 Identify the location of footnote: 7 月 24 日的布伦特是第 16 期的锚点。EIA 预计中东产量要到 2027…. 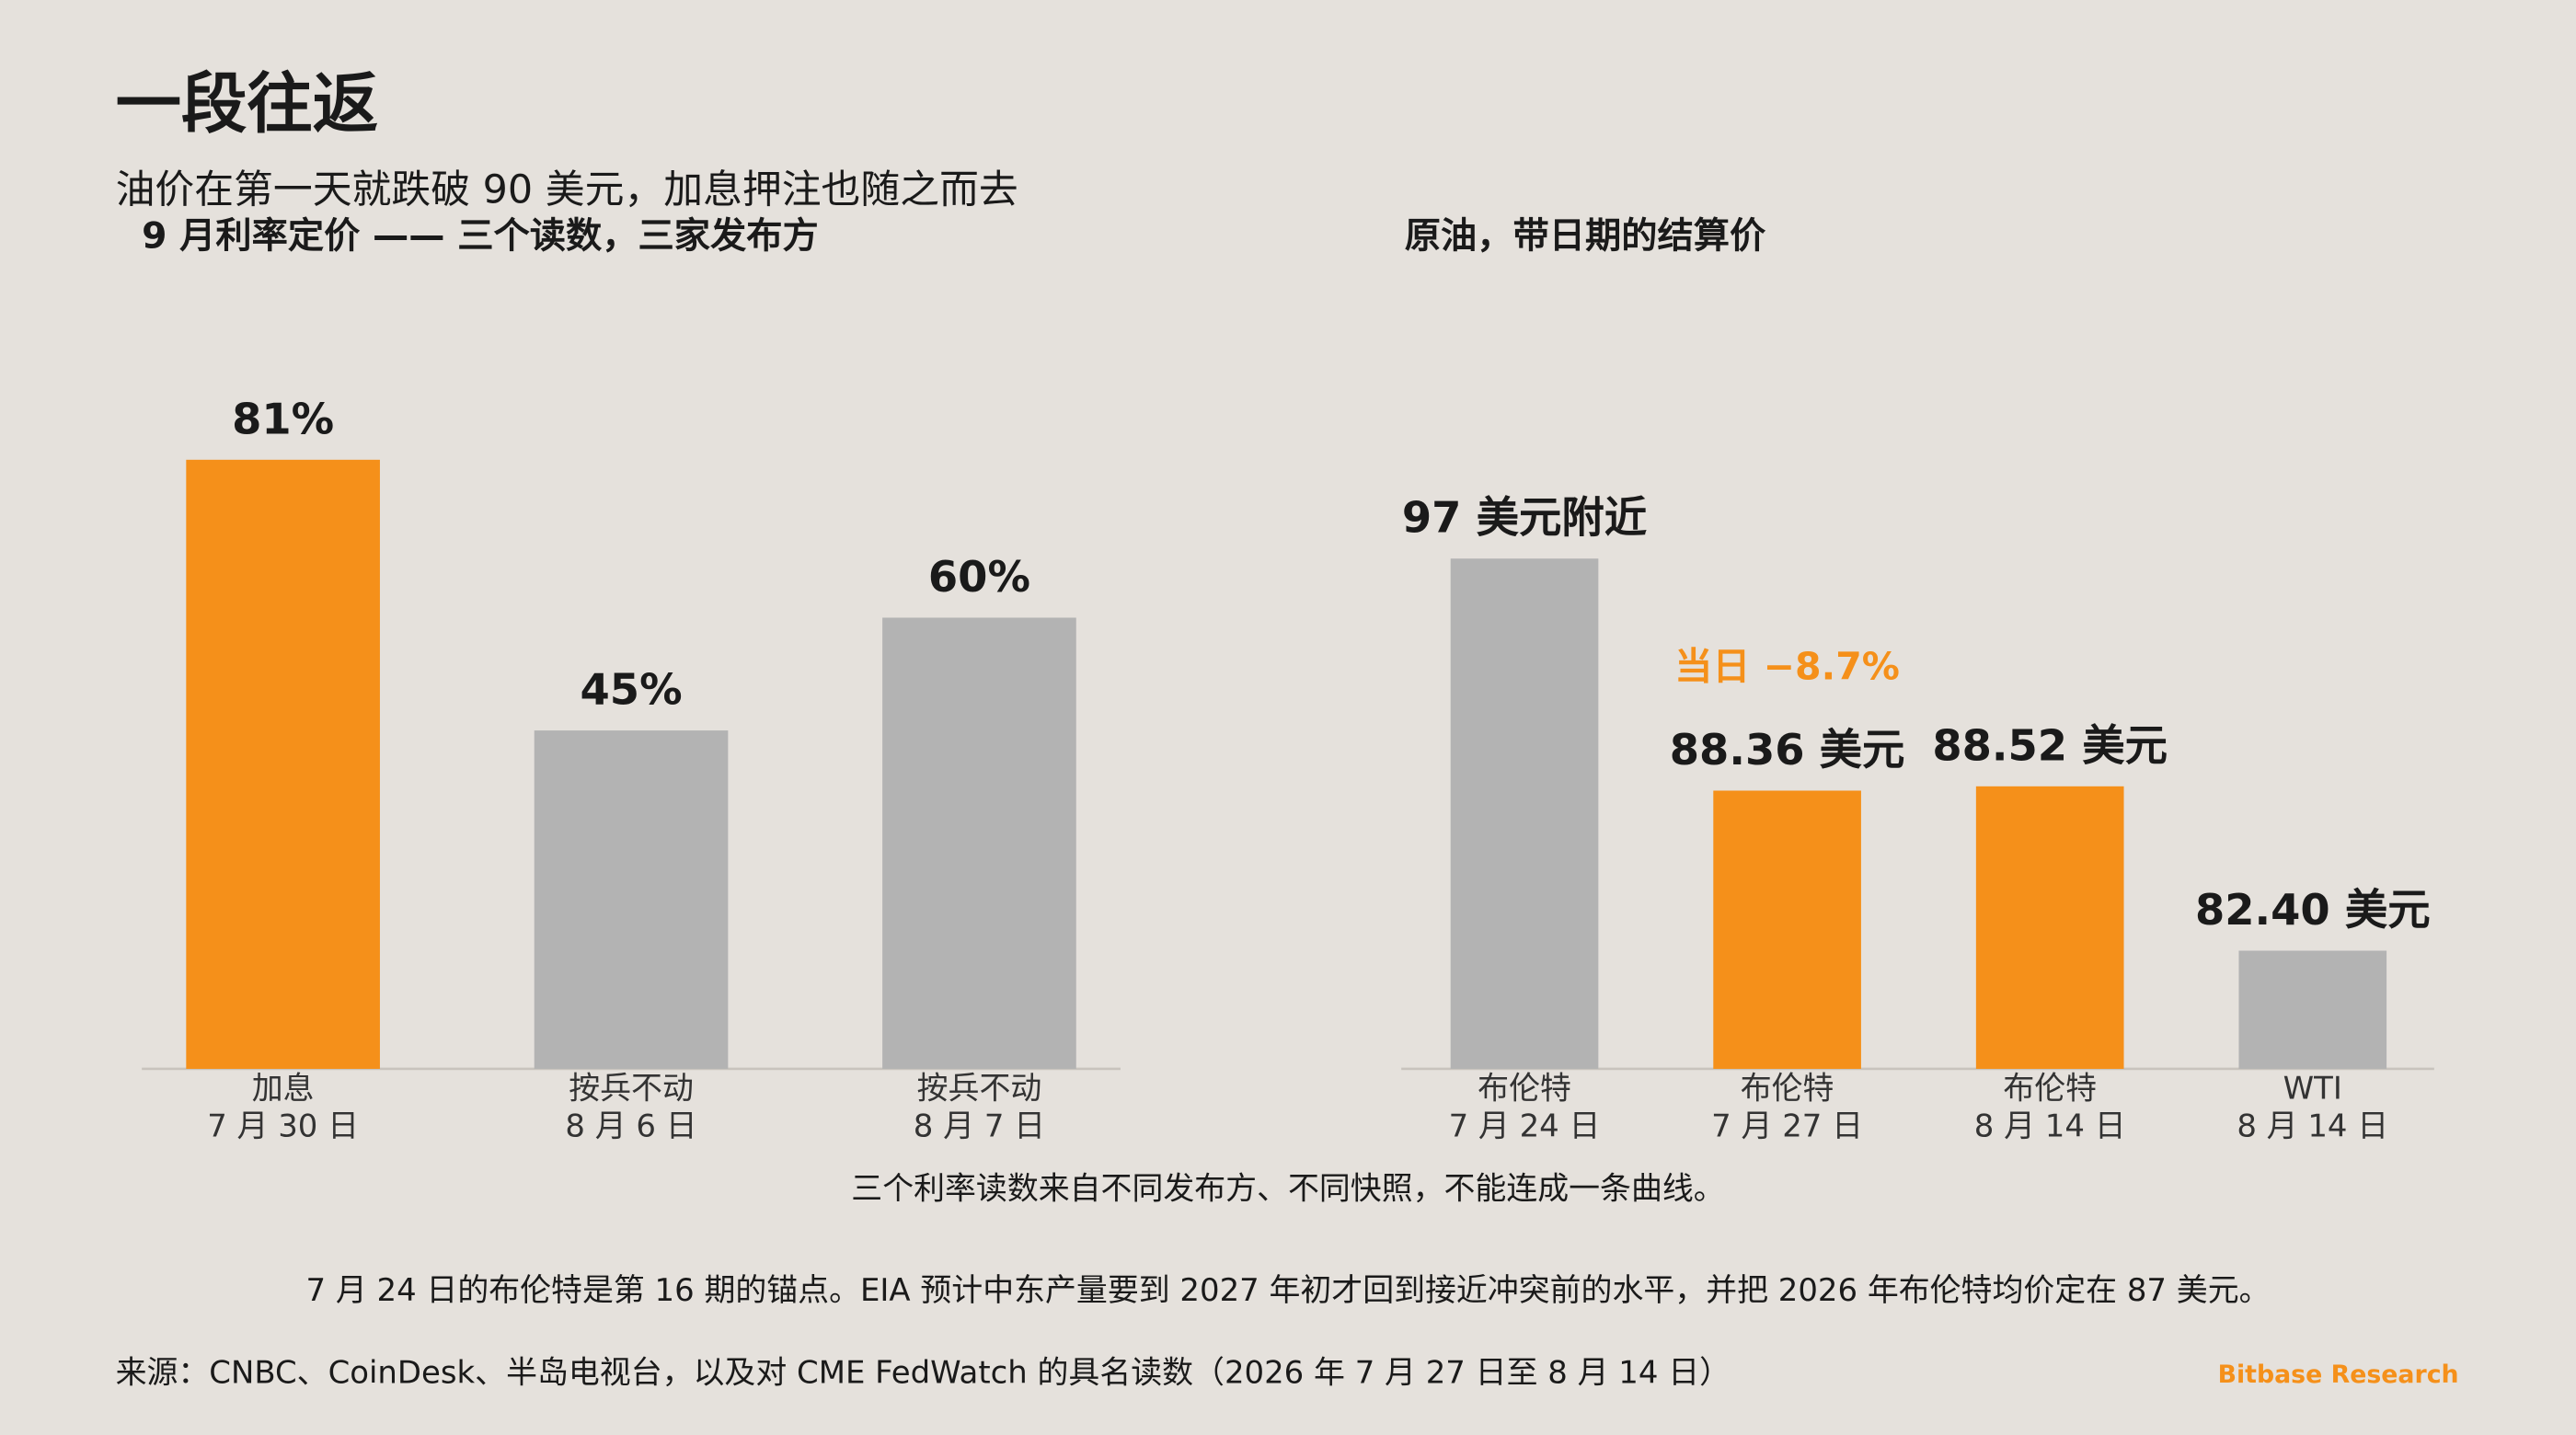
(1287, 1290).